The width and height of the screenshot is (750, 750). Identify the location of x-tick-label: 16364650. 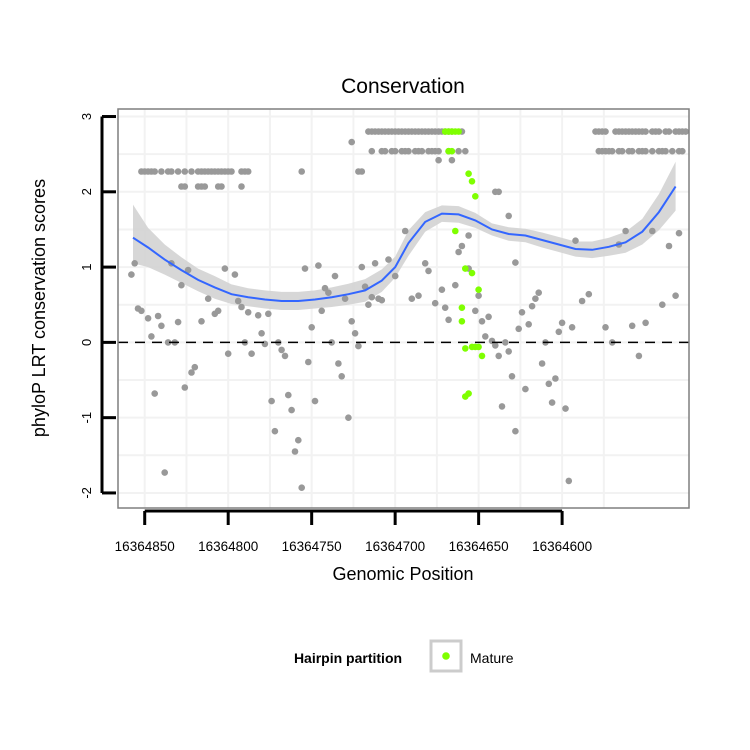
(479, 546).